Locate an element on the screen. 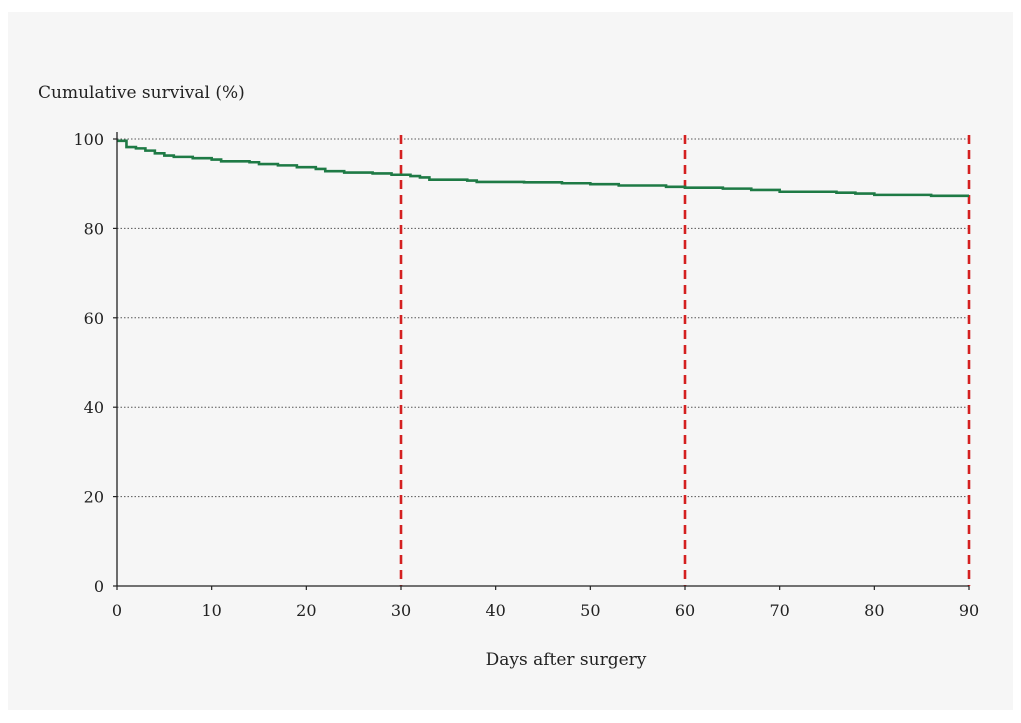 The width and height of the screenshot is (1021, 723). y-tick-label: 80 is located at coordinates (94, 228).